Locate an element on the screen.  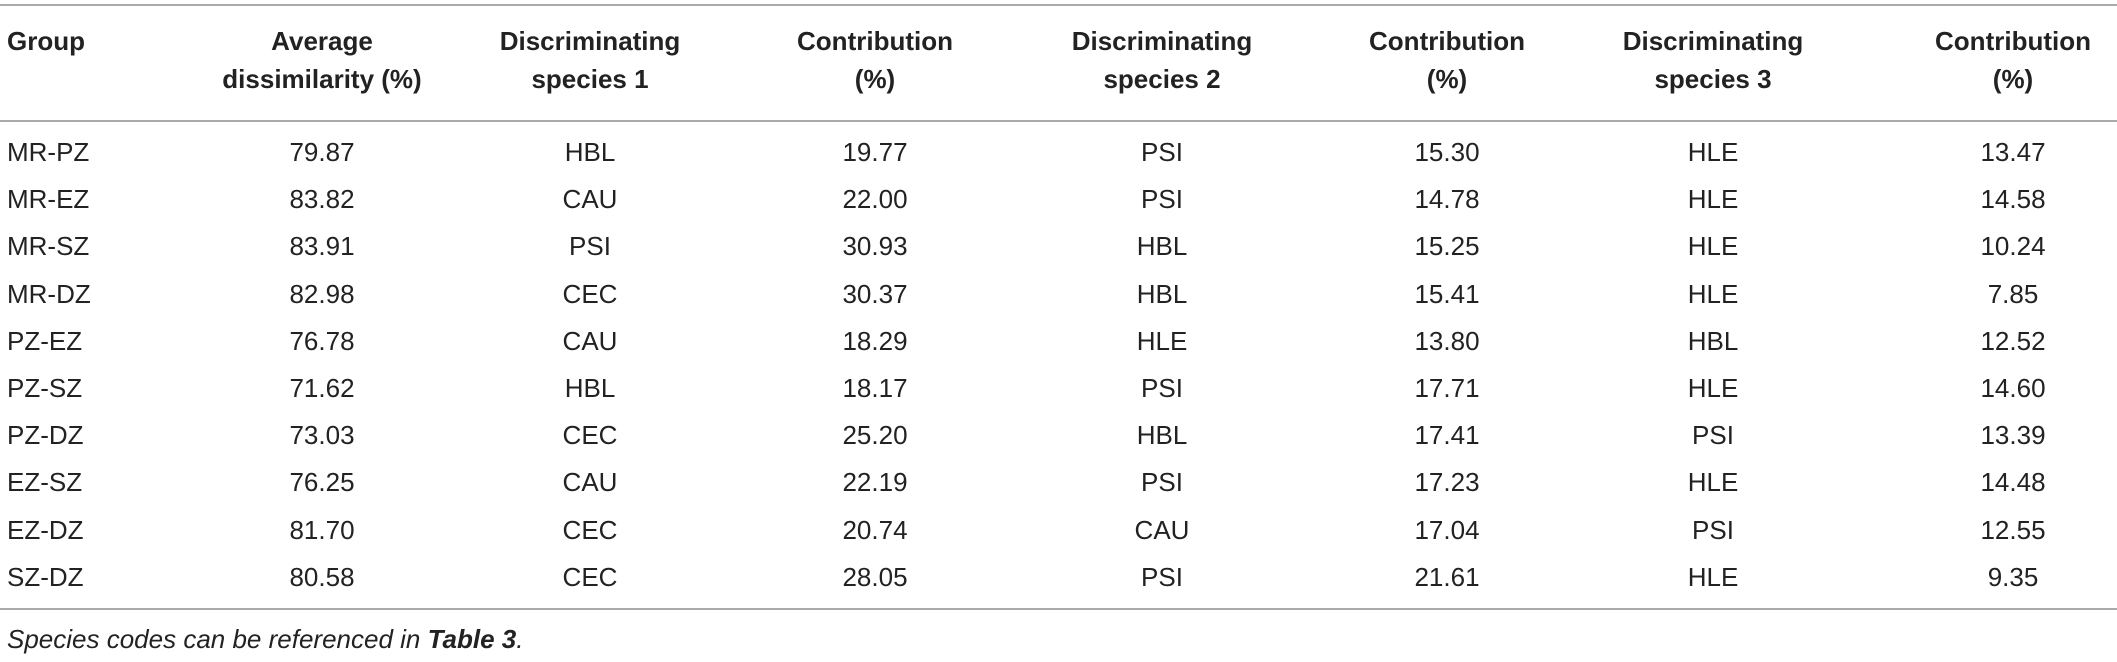
table-cell: PZ-SZ is located at coordinates (45, 388).